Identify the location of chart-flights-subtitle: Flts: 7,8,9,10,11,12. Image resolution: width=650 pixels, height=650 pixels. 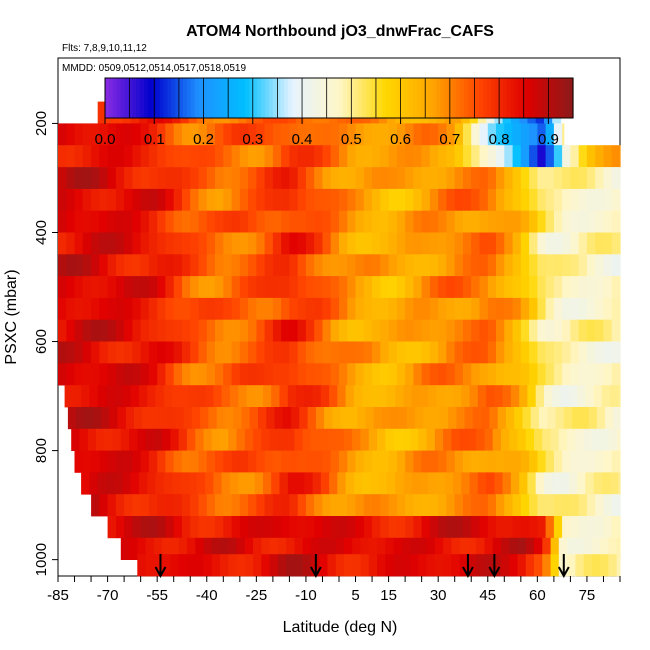
(104, 48).